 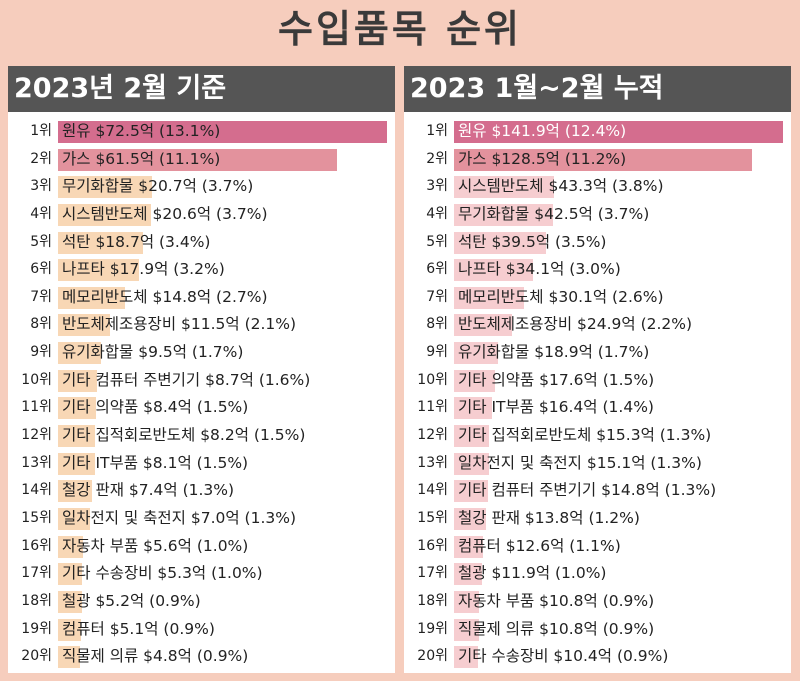 I want to click on bar-value-label: 기타 컴퓨터 주변기기 $8.7억 (1.6%), so click(x=186, y=379).